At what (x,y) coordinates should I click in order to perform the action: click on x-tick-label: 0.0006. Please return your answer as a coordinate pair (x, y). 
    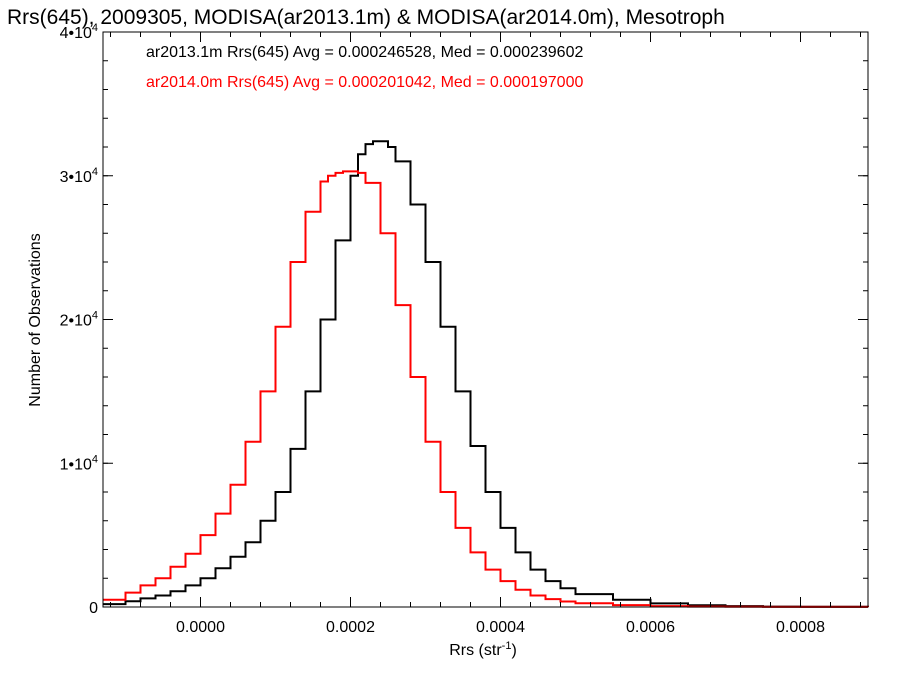
    Looking at the image, I should click on (650, 627).